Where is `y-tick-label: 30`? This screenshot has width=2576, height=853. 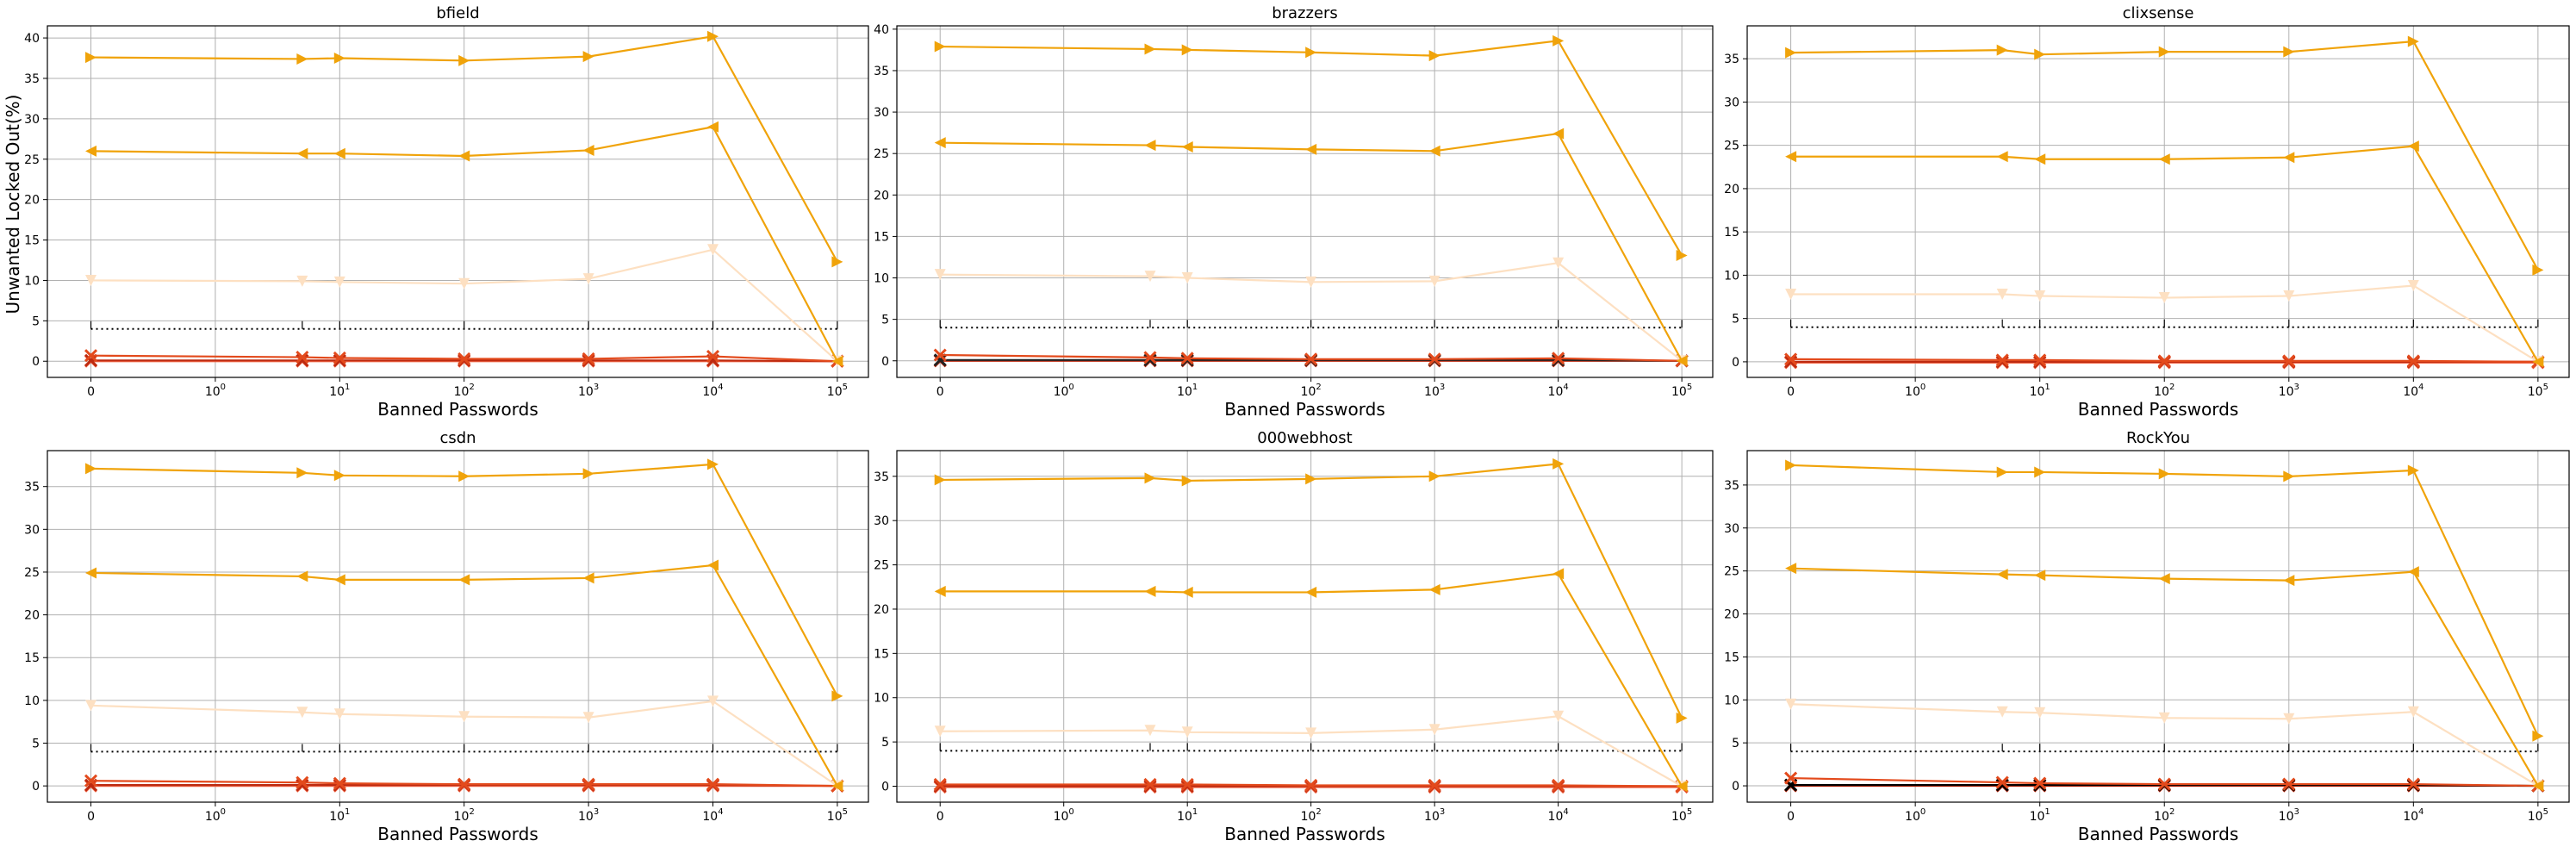 y-tick-label: 30 is located at coordinates (32, 120).